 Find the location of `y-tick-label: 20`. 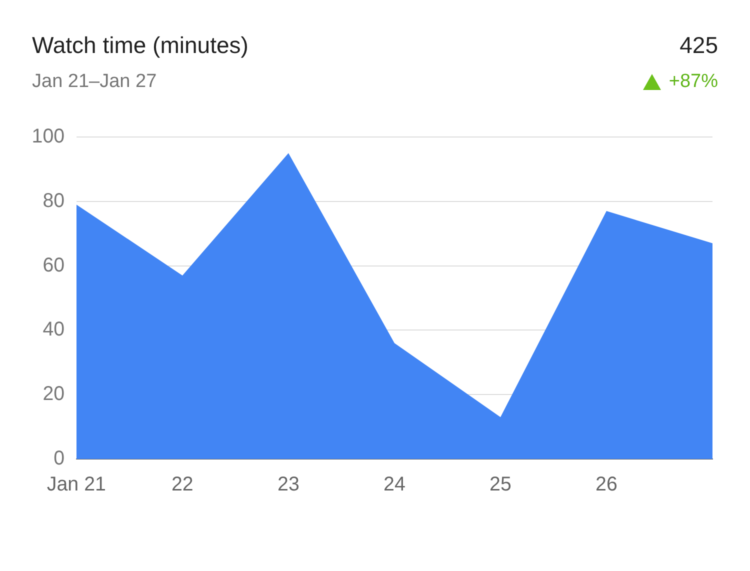

y-tick-label: 20 is located at coordinates (53, 394).